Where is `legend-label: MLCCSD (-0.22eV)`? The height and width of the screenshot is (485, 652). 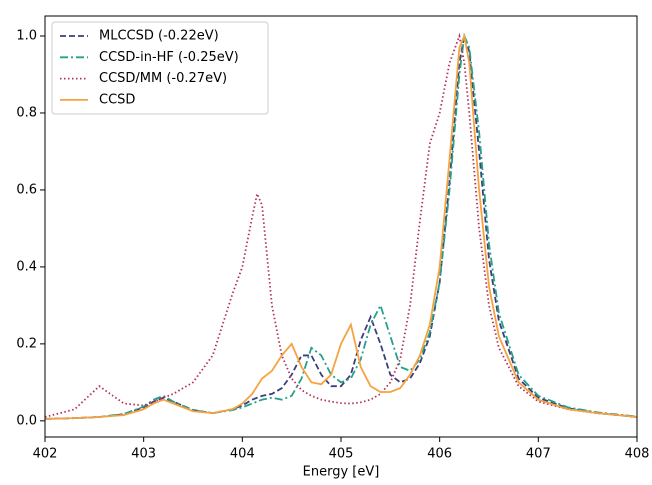 legend-label: MLCCSD (-0.22eV) is located at coordinates (159, 36).